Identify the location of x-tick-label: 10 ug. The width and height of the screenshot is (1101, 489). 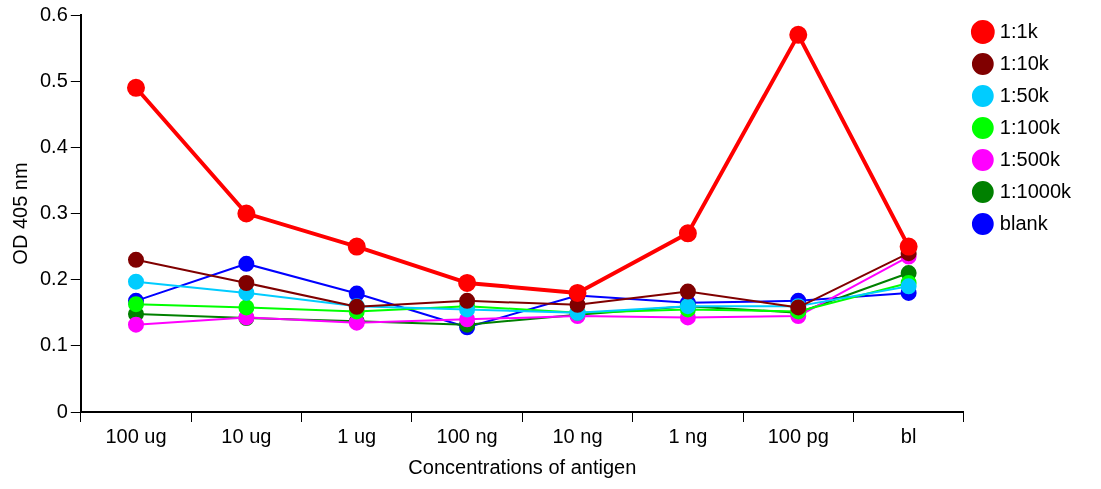
(246, 435).